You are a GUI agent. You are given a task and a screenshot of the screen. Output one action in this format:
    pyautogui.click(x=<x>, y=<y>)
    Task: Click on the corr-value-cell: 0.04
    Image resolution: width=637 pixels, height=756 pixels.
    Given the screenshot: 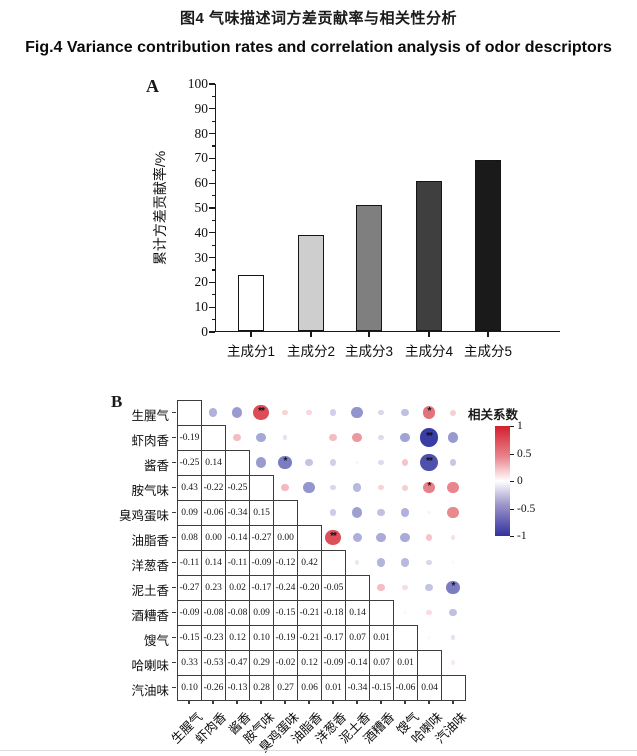 What is the action you would take?
    pyautogui.click(x=429, y=688)
    